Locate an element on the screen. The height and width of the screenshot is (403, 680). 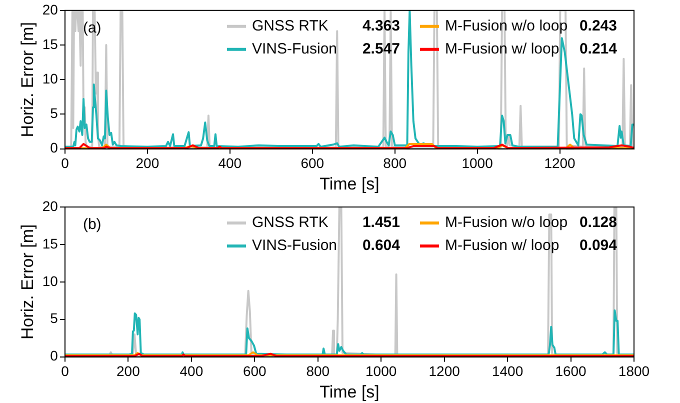
annotation: 0.604 is located at coordinates (381, 245).